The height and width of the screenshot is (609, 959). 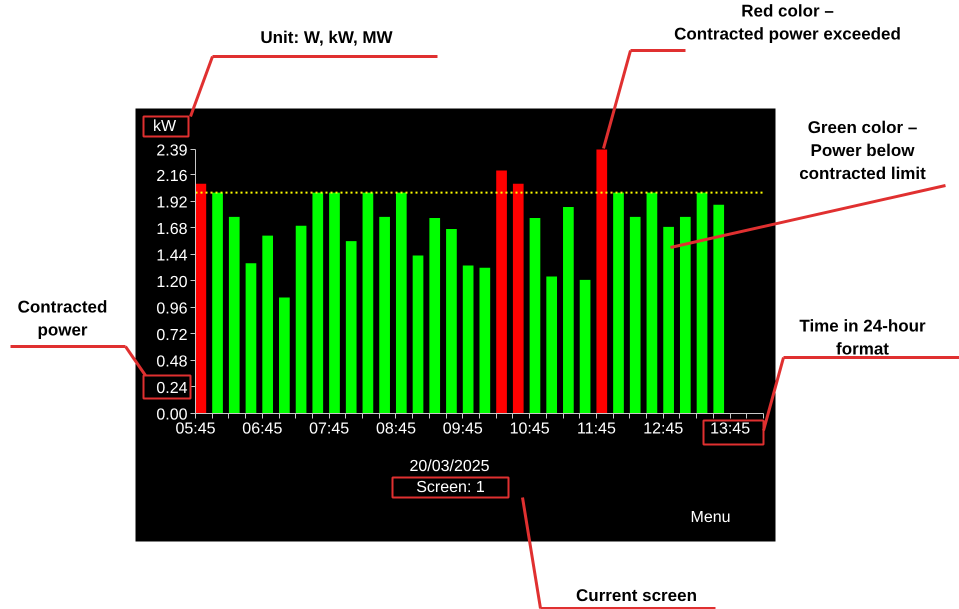 I want to click on y-tick-label: 2.39, so click(x=172, y=151).